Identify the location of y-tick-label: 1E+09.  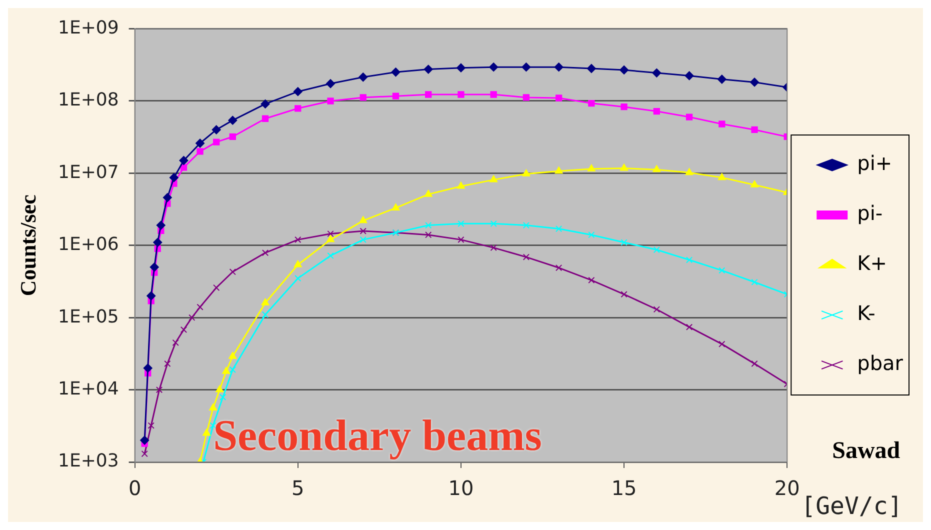
(88, 27).